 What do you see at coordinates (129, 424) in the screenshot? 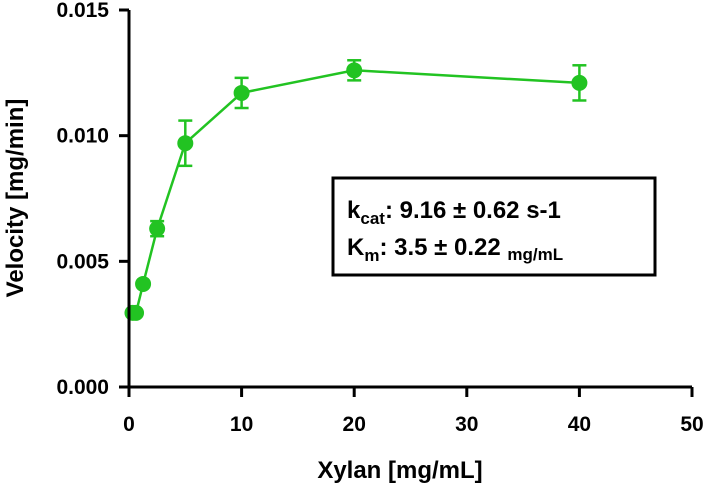
I see `x-tick-label: 0` at bounding box center [129, 424].